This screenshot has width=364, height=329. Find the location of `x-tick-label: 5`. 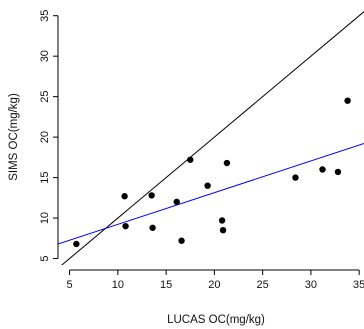

x-tick-label: 5 is located at coordinates (70, 285).